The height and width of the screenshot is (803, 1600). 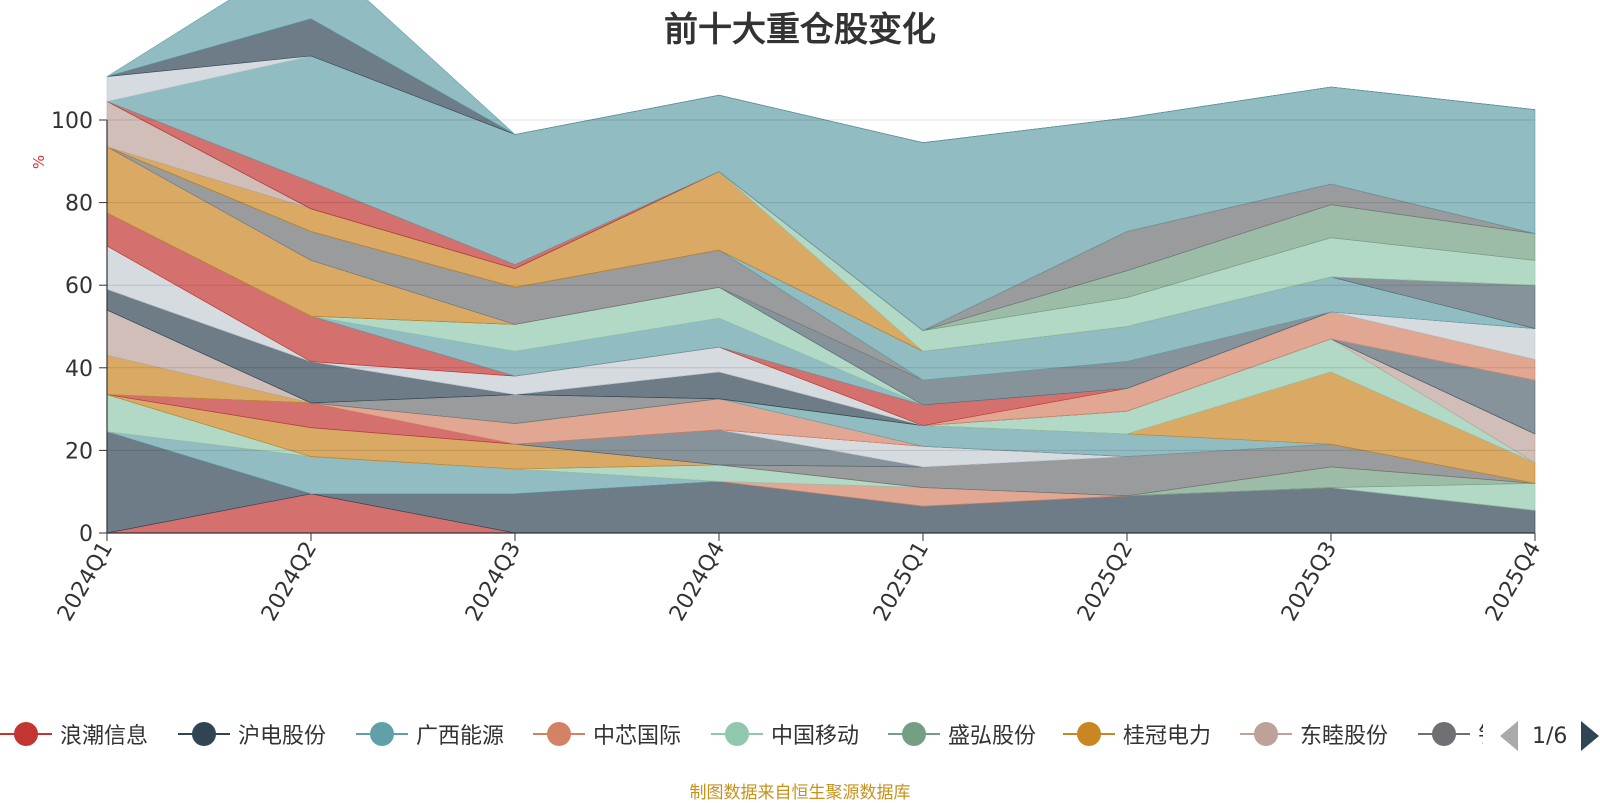 What do you see at coordinates (1509, 736) in the screenshot?
I see `legend-prev-page-arrow-icon` at bounding box center [1509, 736].